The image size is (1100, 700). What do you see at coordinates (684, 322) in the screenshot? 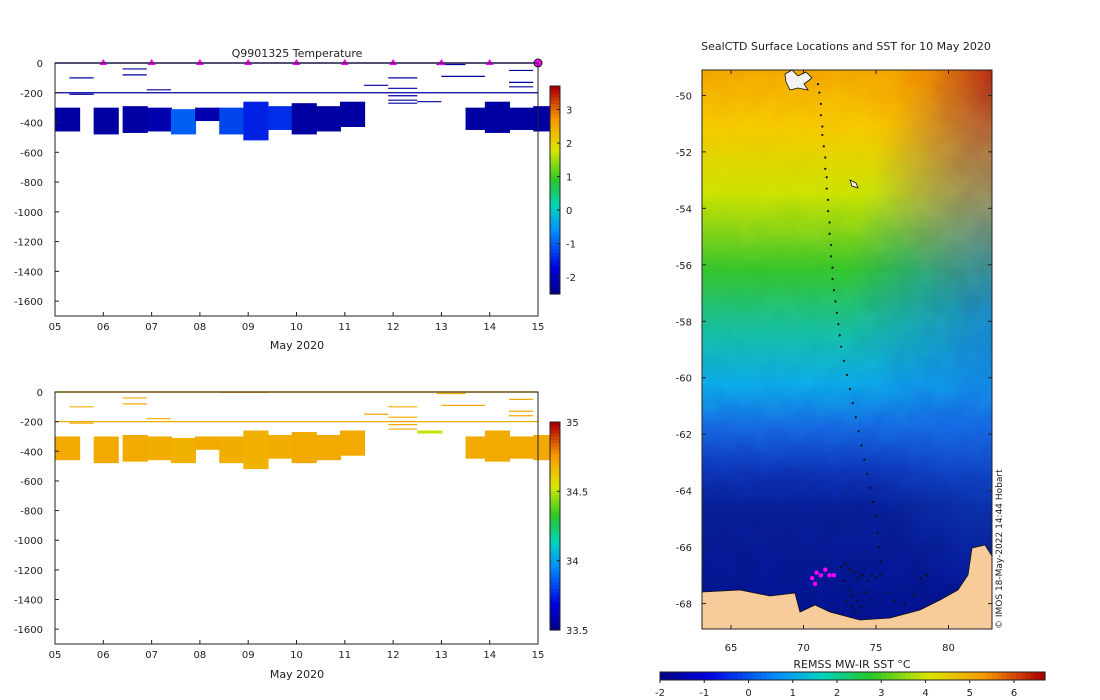
I see `map-y-tick-label: -58` at bounding box center [684, 322].